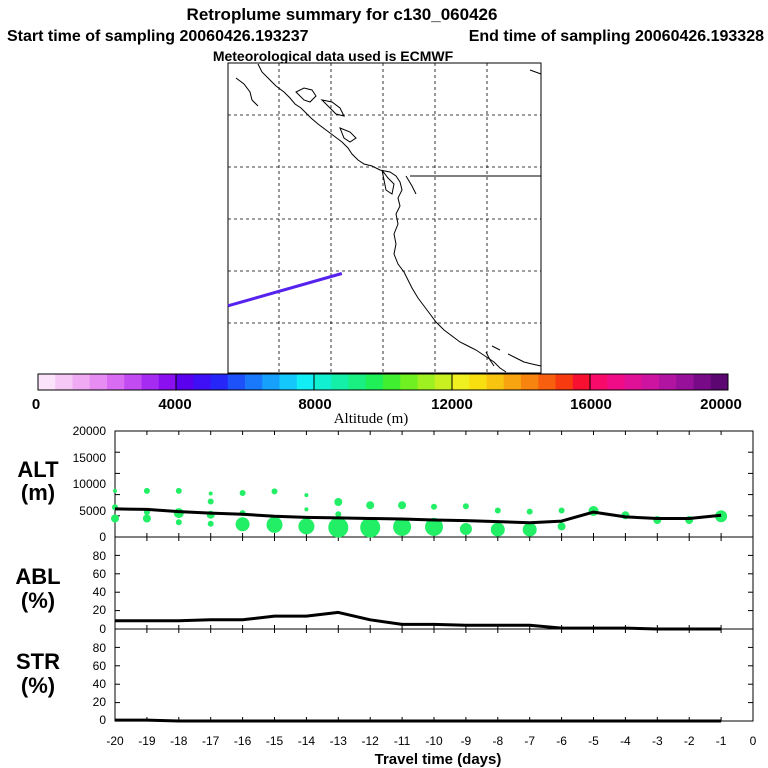 This screenshot has width=768, height=768. What do you see at coordinates (342, 14) in the screenshot?
I see `figure-title: Retroplume summary for c130_060426` at bounding box center [342, 14].